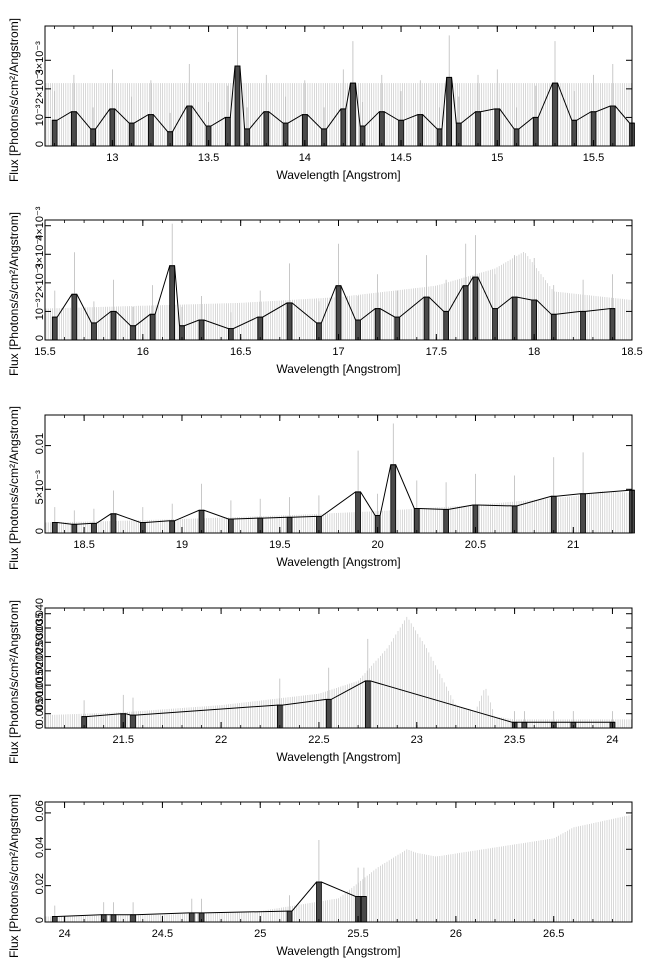  Describe the element at coordinates (318, 740) in the screenshot. I see `x-tick-label: 22.5` at that location.